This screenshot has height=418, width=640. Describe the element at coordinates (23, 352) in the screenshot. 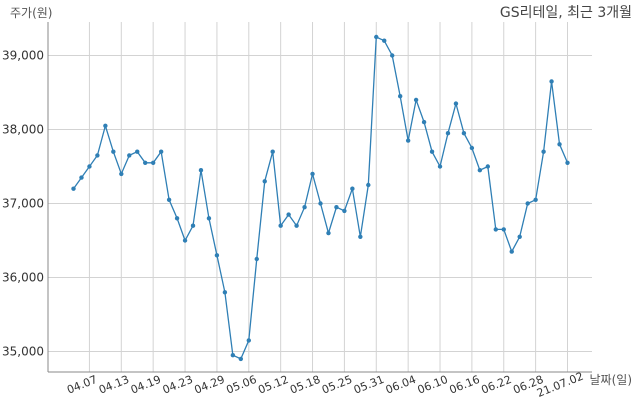

I see `y-tick-label: 35,000` at that location.